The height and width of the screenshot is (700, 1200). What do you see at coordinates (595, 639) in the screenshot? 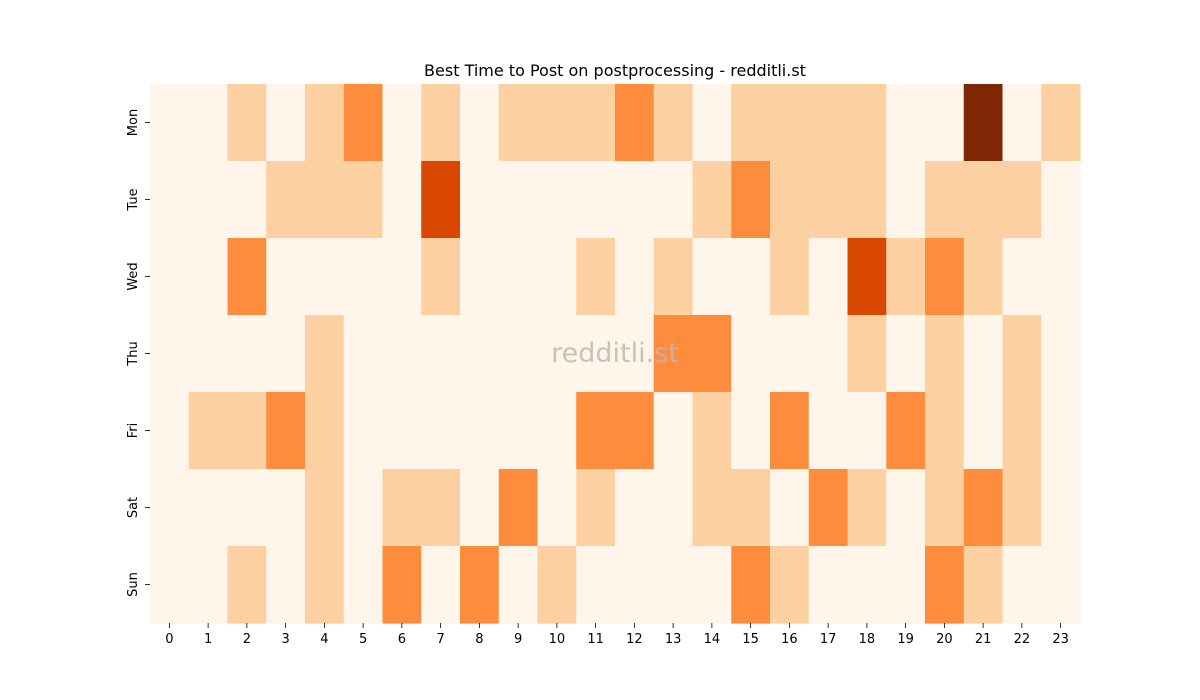
I see `x-tick-label: 11` at bounding box center [595, 639].